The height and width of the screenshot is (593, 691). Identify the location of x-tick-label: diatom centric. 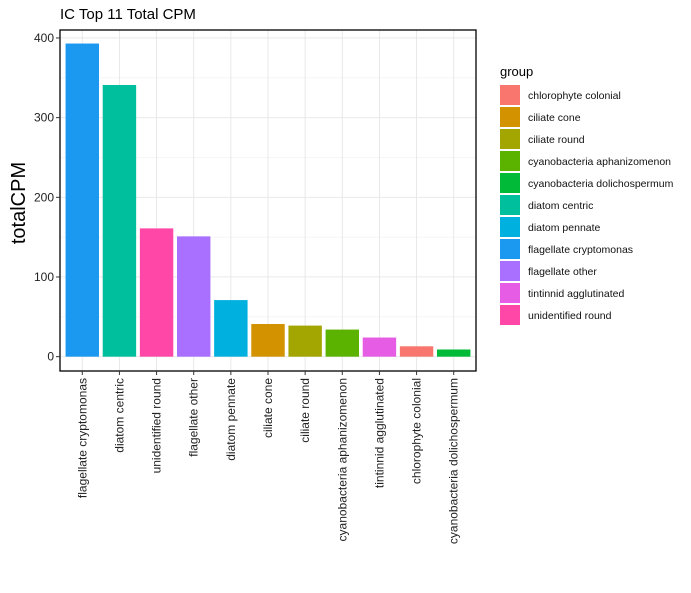
(119, 415).